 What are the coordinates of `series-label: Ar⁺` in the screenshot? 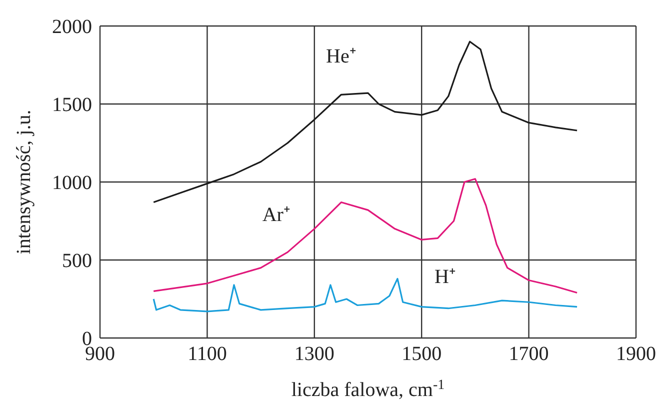 It's located at (276, 215).